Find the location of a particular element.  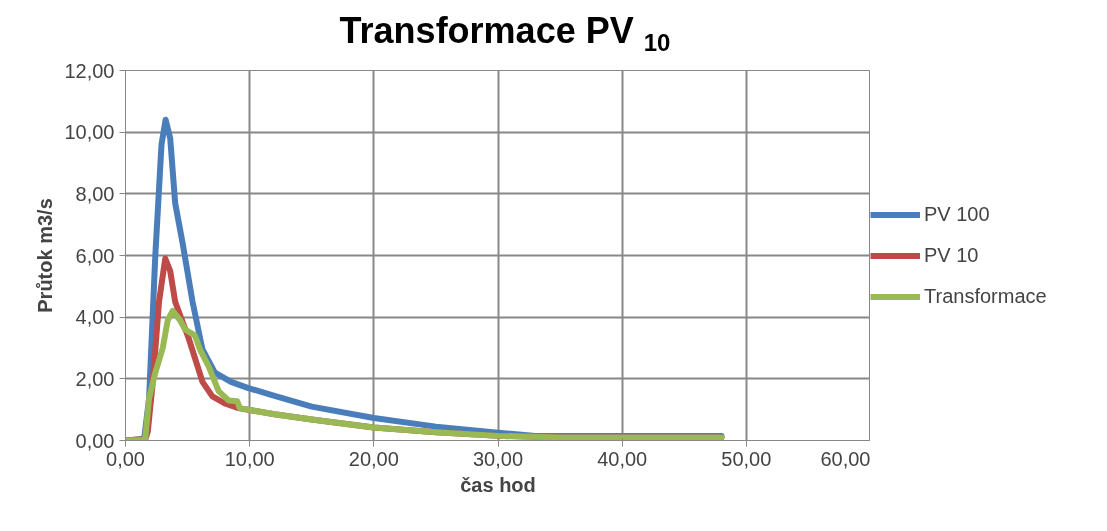

y-tick-label: 8,00 is located at coordinates (95, 193).